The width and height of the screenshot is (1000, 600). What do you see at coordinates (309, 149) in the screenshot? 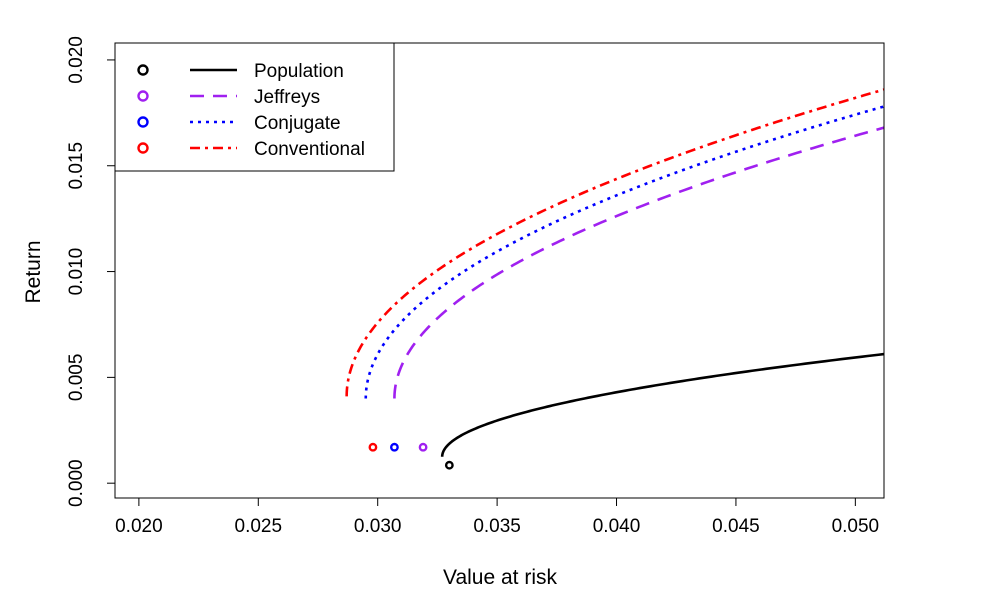
I see `legend-label-conventional: Conventional` at bounding box center [309, 149].